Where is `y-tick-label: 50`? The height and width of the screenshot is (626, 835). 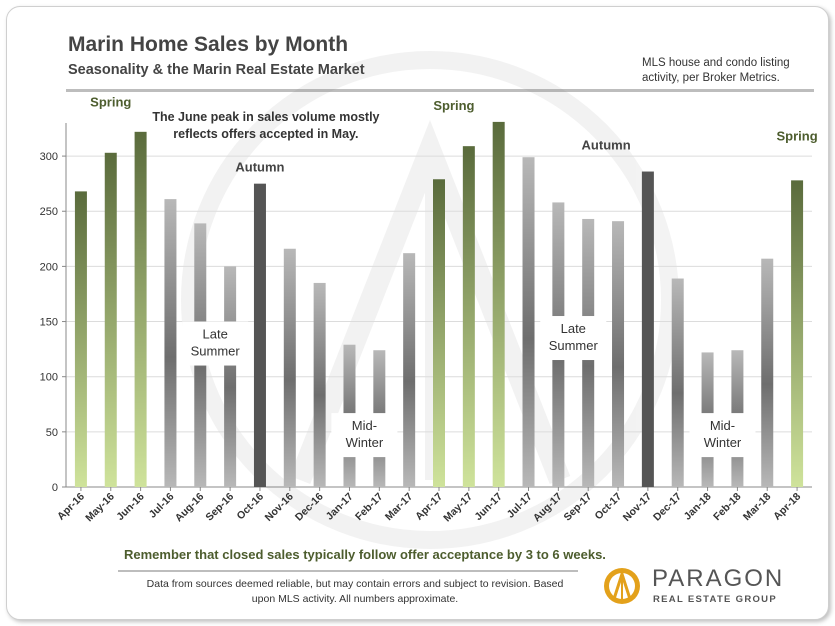 y-tick-label: 50 is located at coordinates (52, 433).